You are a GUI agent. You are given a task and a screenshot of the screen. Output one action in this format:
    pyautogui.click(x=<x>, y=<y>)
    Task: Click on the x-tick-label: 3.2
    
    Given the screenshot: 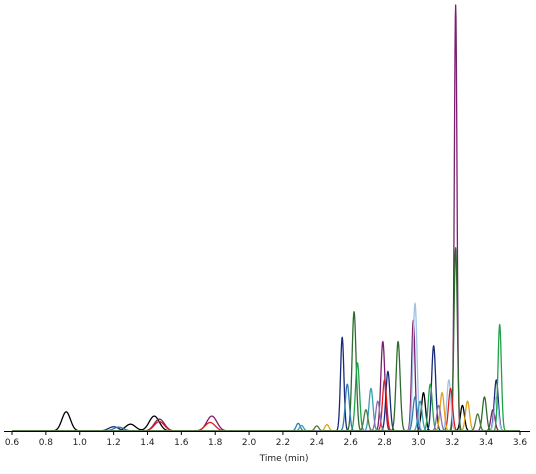 What is the action you would take?
    pyautogui.click(x=452, y=443)
    